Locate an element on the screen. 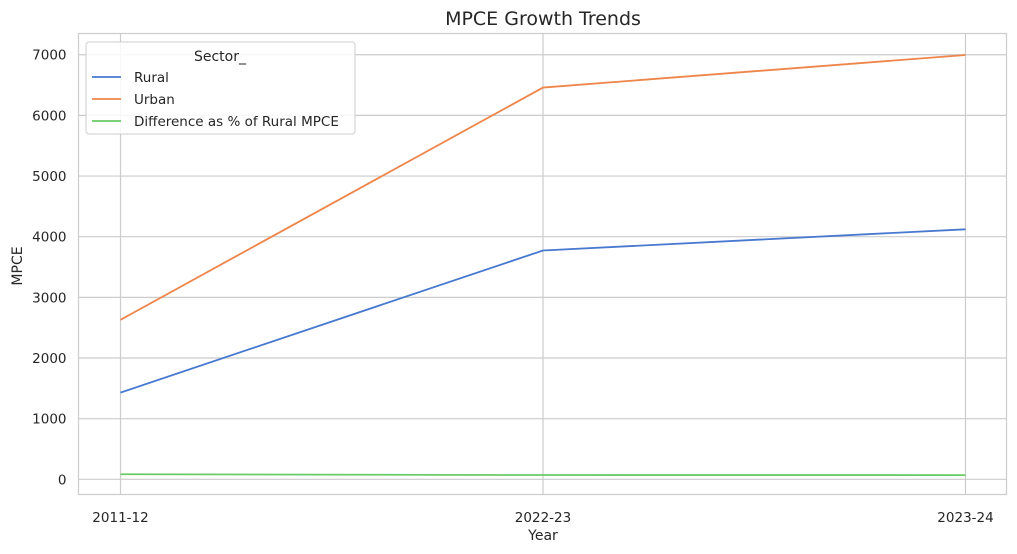  x-axis-label: Year is located at coordinates (542, 536).